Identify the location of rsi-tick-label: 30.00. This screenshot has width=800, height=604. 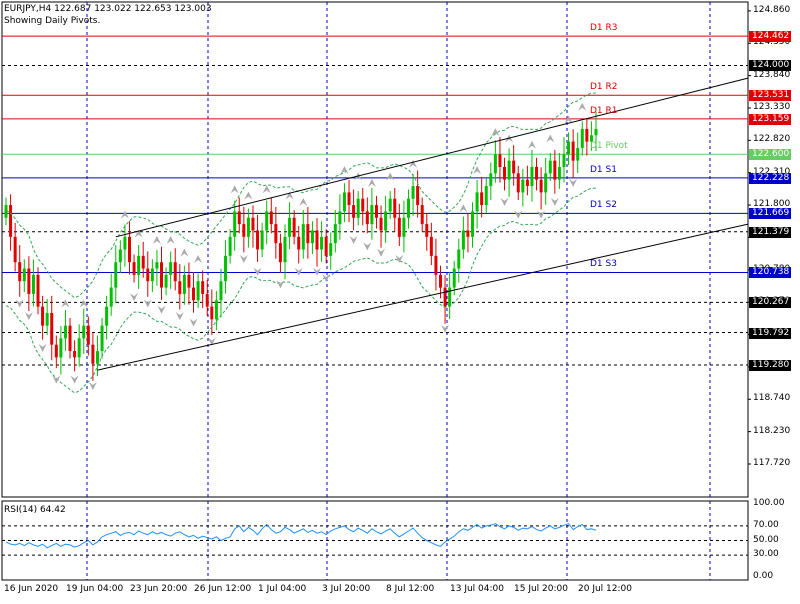
(766, 554).